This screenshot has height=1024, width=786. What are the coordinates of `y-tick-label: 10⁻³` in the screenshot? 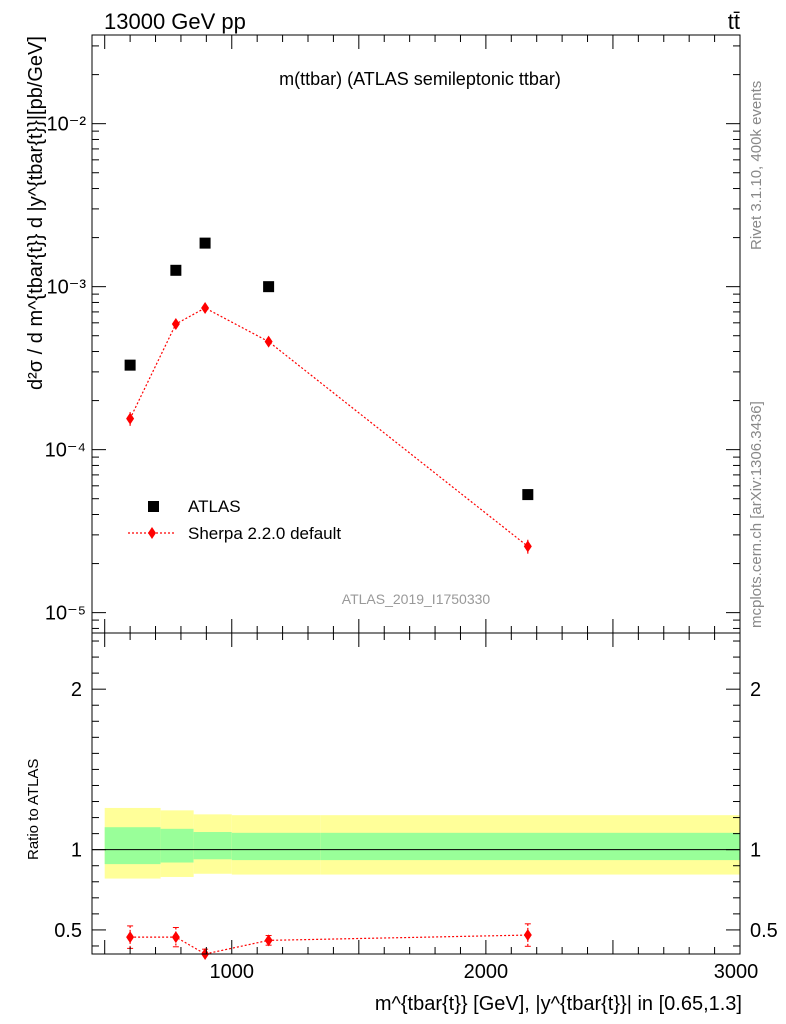 It's located at (67, 288).